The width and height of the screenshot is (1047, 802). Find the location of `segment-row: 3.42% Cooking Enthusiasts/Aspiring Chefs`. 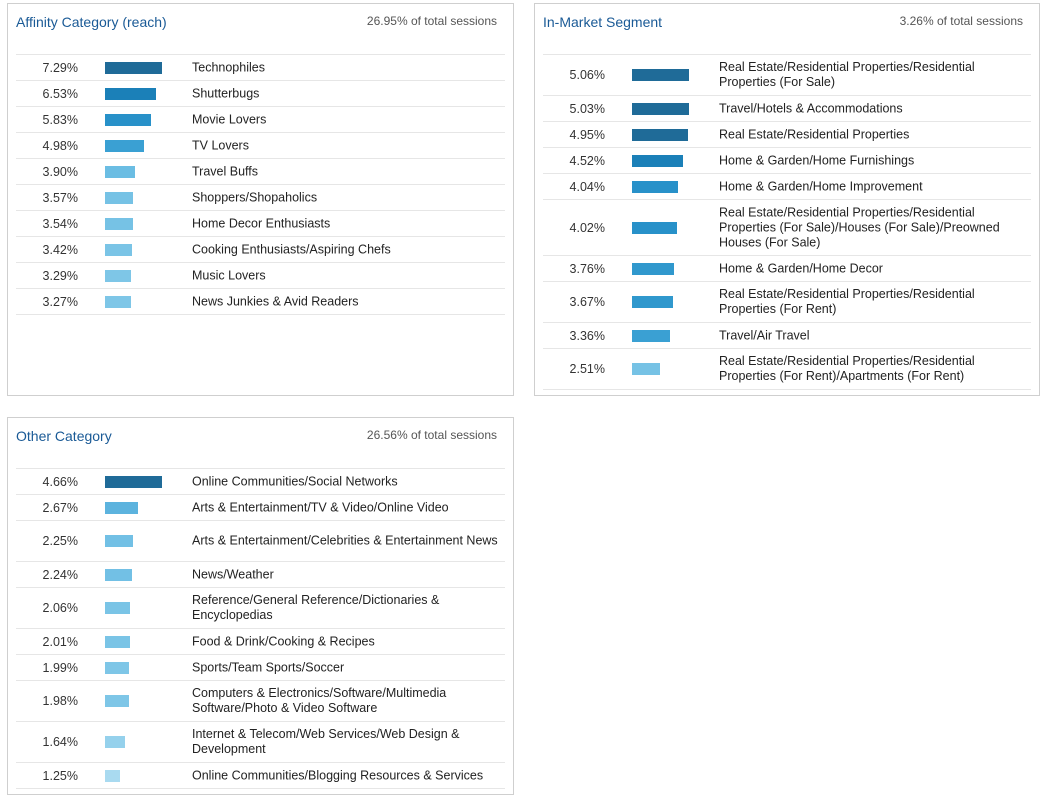

segment-row: 3.42% Cooking Enthusiasts/Aspiring Chefs is located at coordinates (260, 250).